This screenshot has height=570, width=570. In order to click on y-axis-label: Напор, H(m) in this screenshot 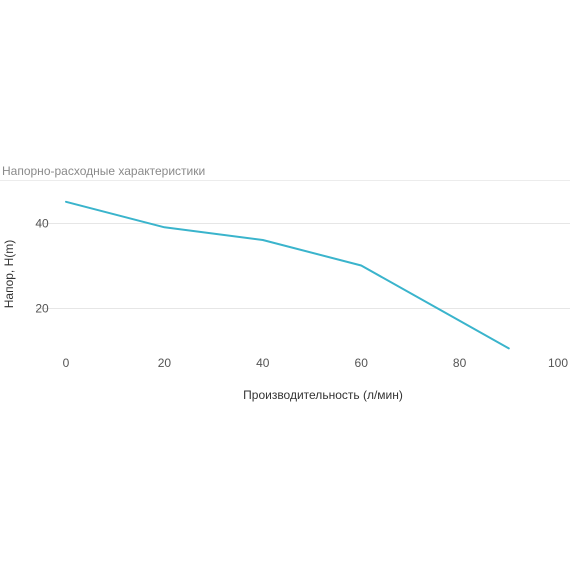, I will do `click(9, 274)`.